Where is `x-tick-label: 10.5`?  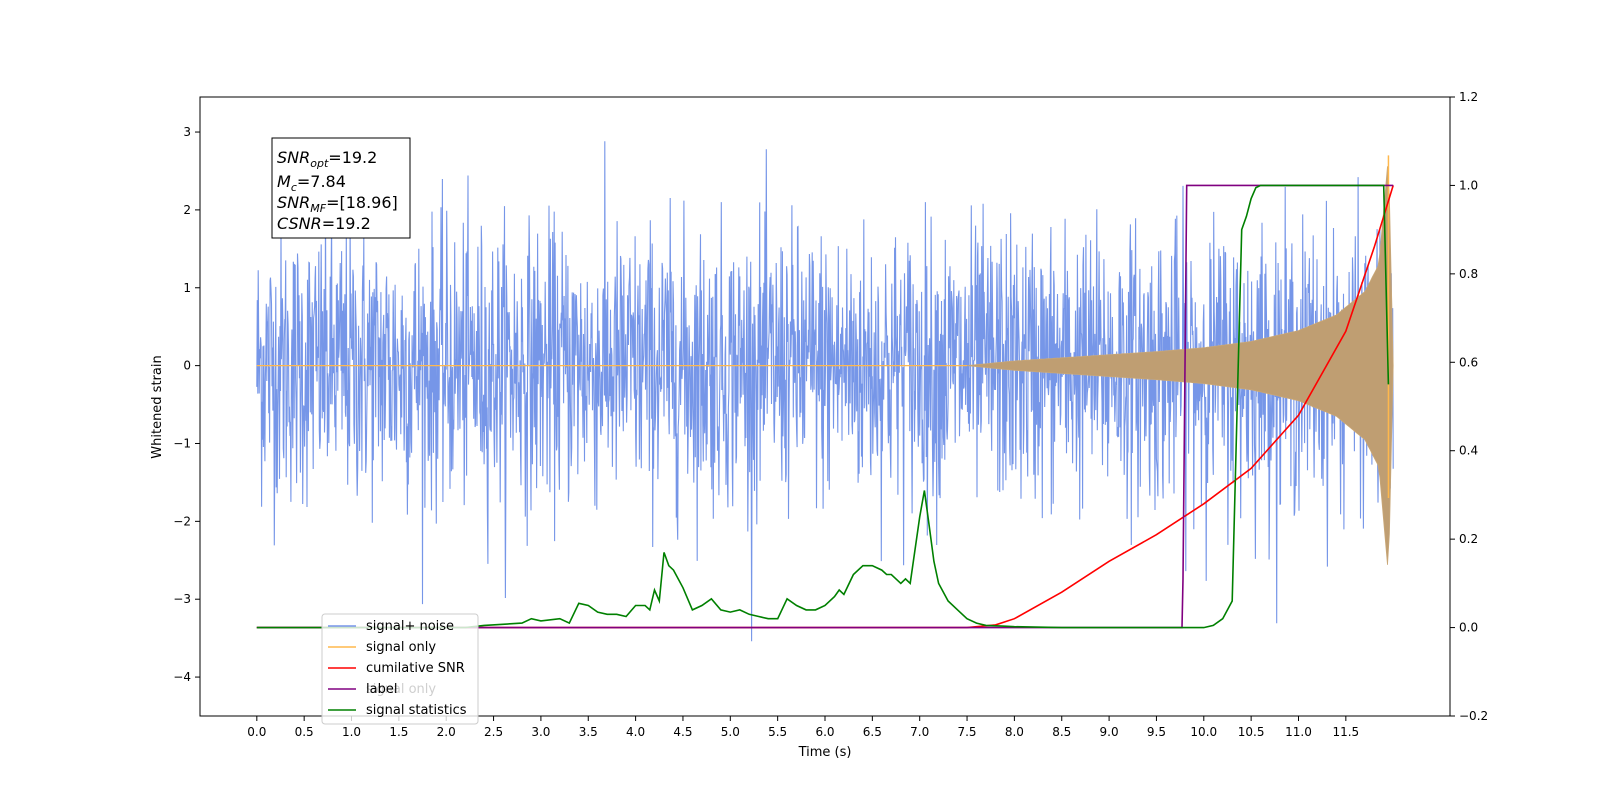
x-tick-label: 10.5 is located at coordinates (1251, 732).